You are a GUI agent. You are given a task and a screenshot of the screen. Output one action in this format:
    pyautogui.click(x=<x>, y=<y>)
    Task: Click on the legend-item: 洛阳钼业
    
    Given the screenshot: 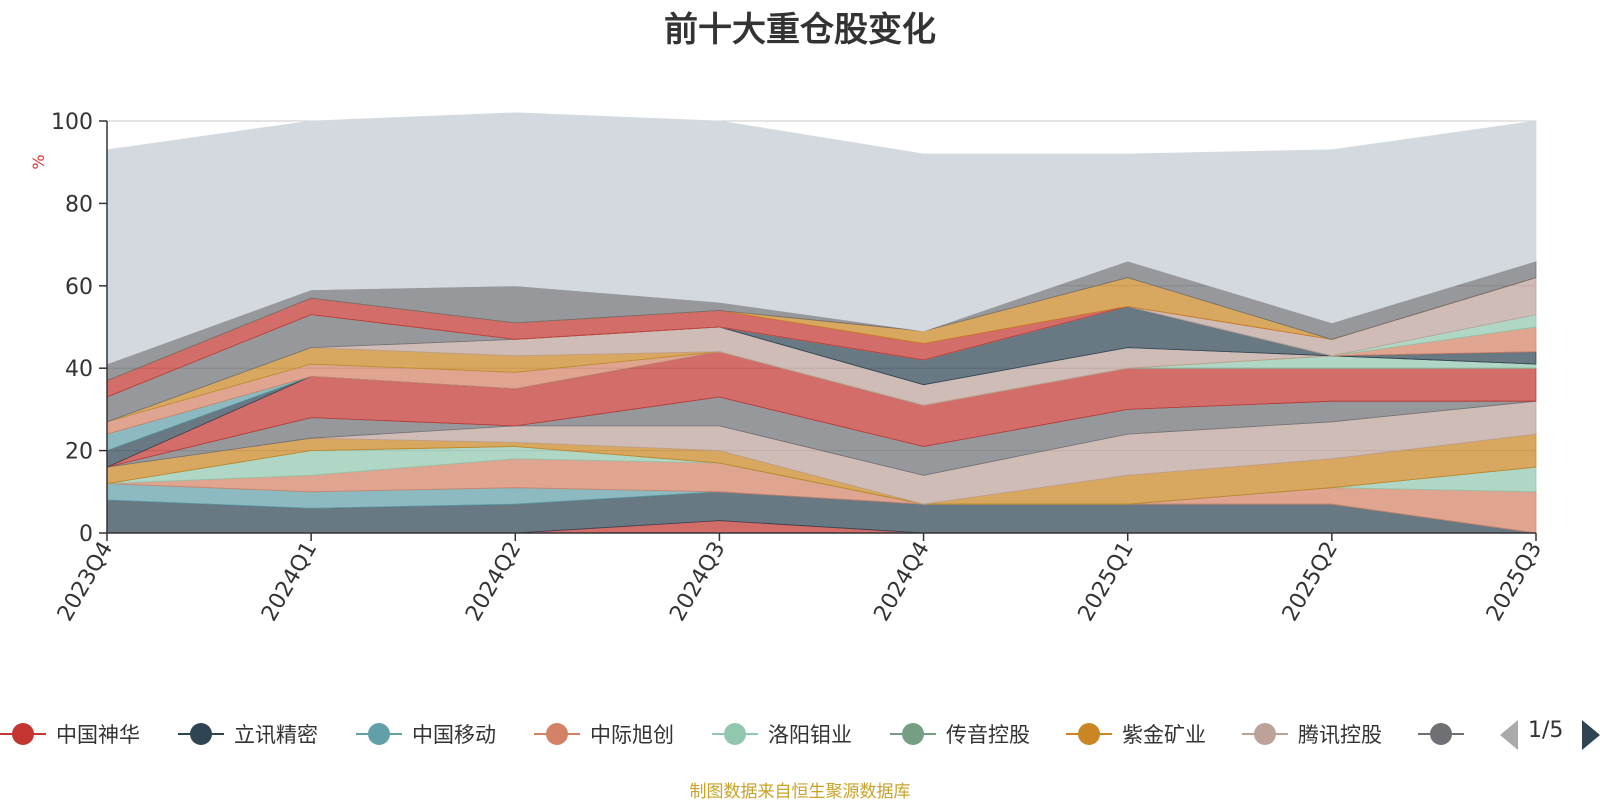 What is the action you would take?
    pyautogui.click(x=782, y=734)
    